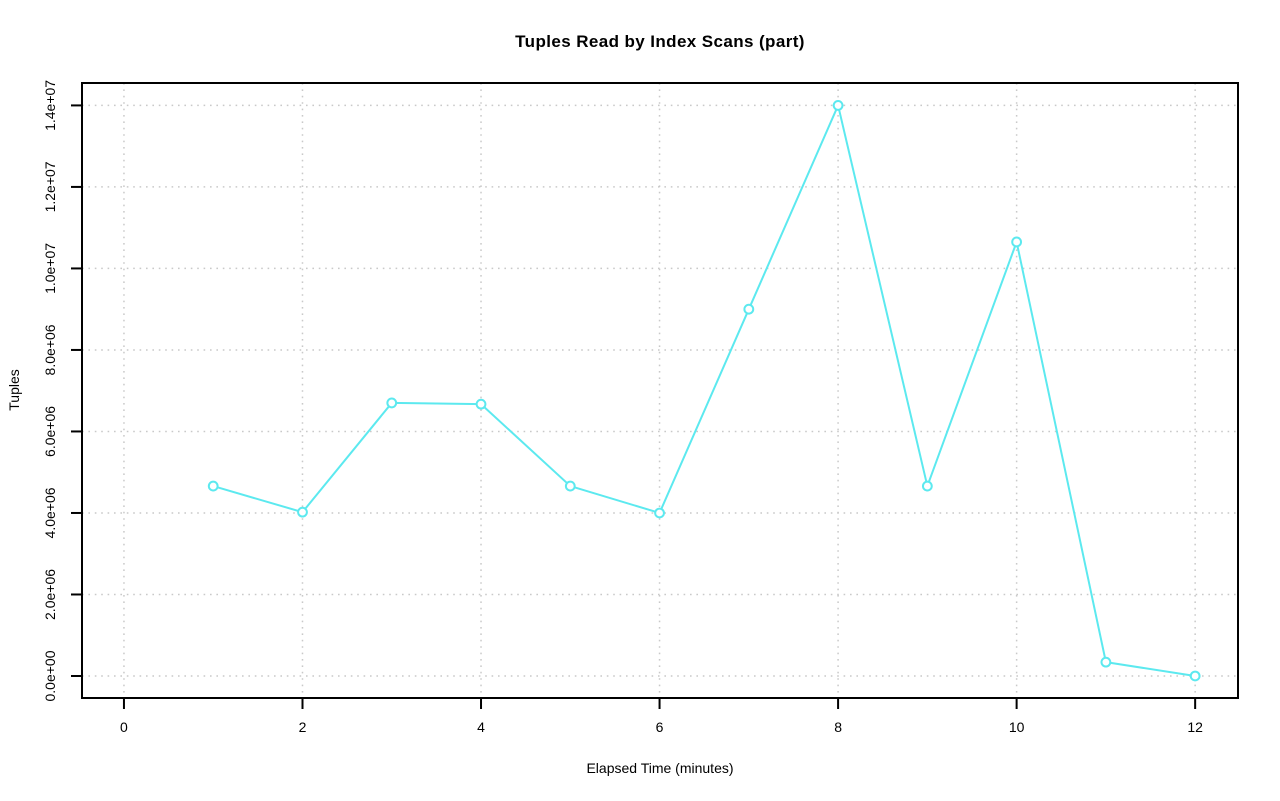 The image size is (1280, 801). I want to click on y-tick-label: 1.4e+07, so click(50, 105).